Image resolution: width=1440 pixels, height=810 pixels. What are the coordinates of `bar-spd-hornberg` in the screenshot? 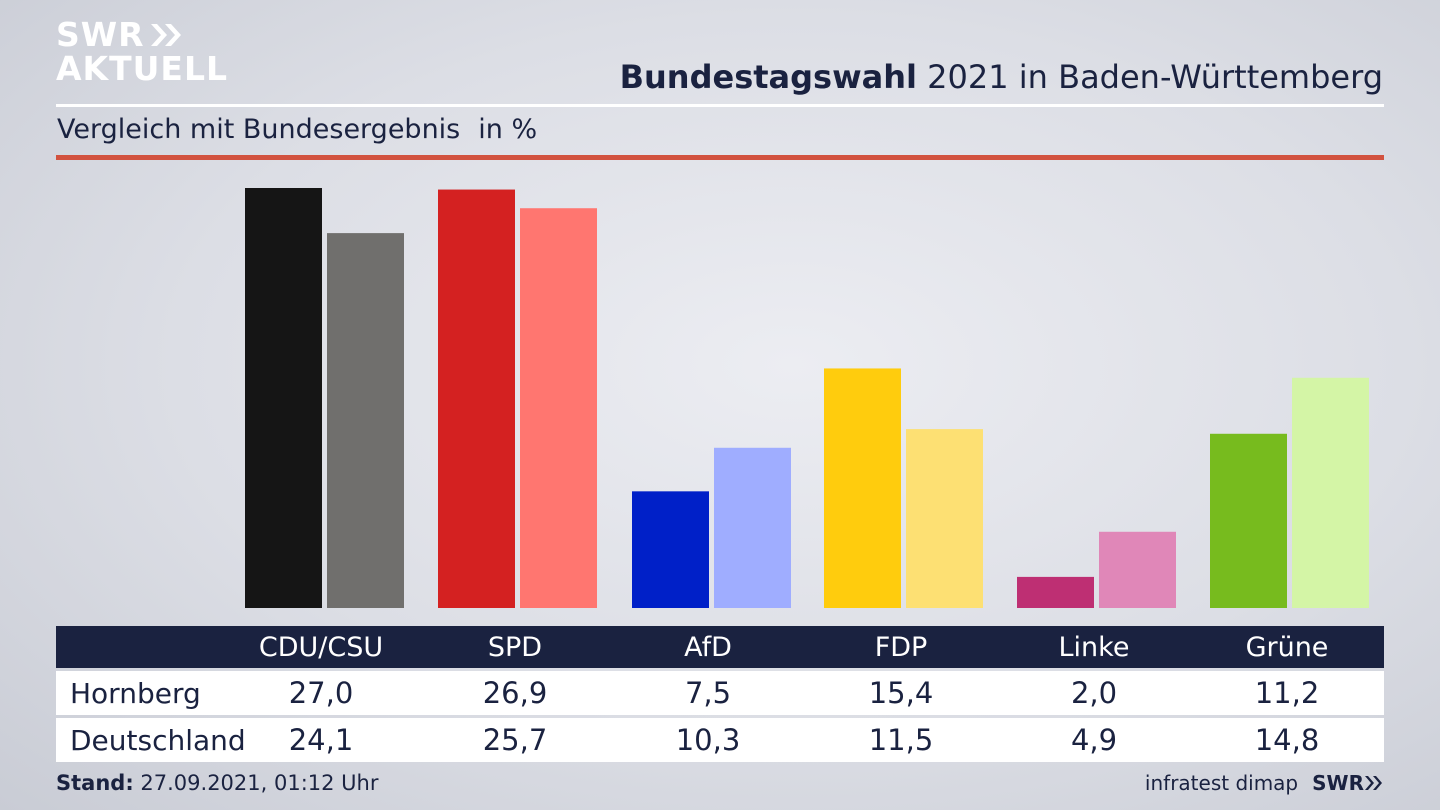 It's located at (476, 399).